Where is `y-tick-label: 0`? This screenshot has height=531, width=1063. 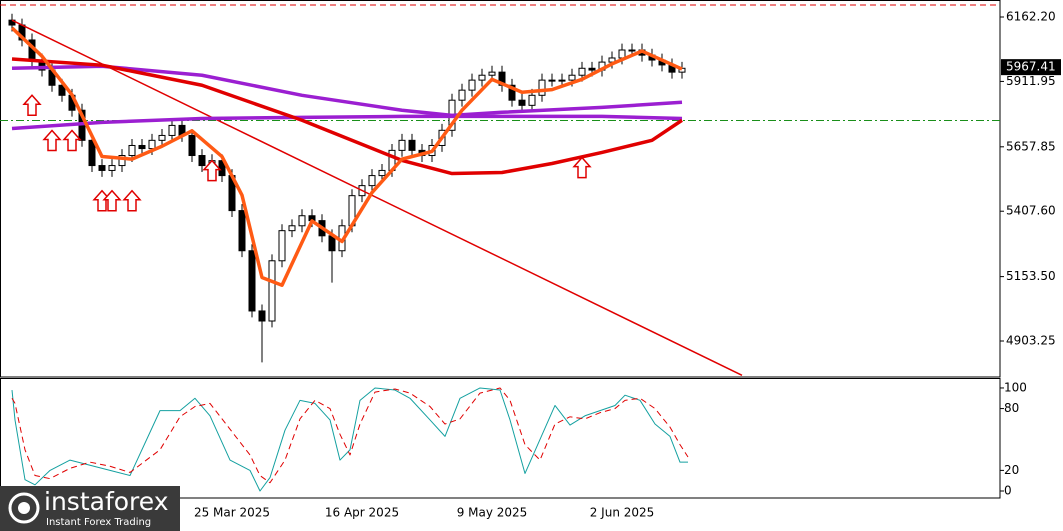 y-tick-label: 0 is located at coordinates (1008, 490).